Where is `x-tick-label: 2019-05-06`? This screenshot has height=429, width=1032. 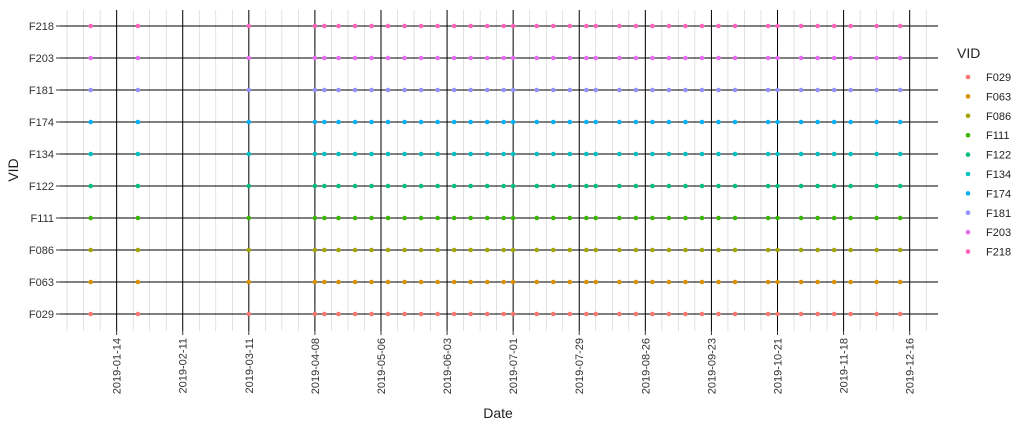 x-tick-label: 2019-05-06 is located at coordinates (382, 366).